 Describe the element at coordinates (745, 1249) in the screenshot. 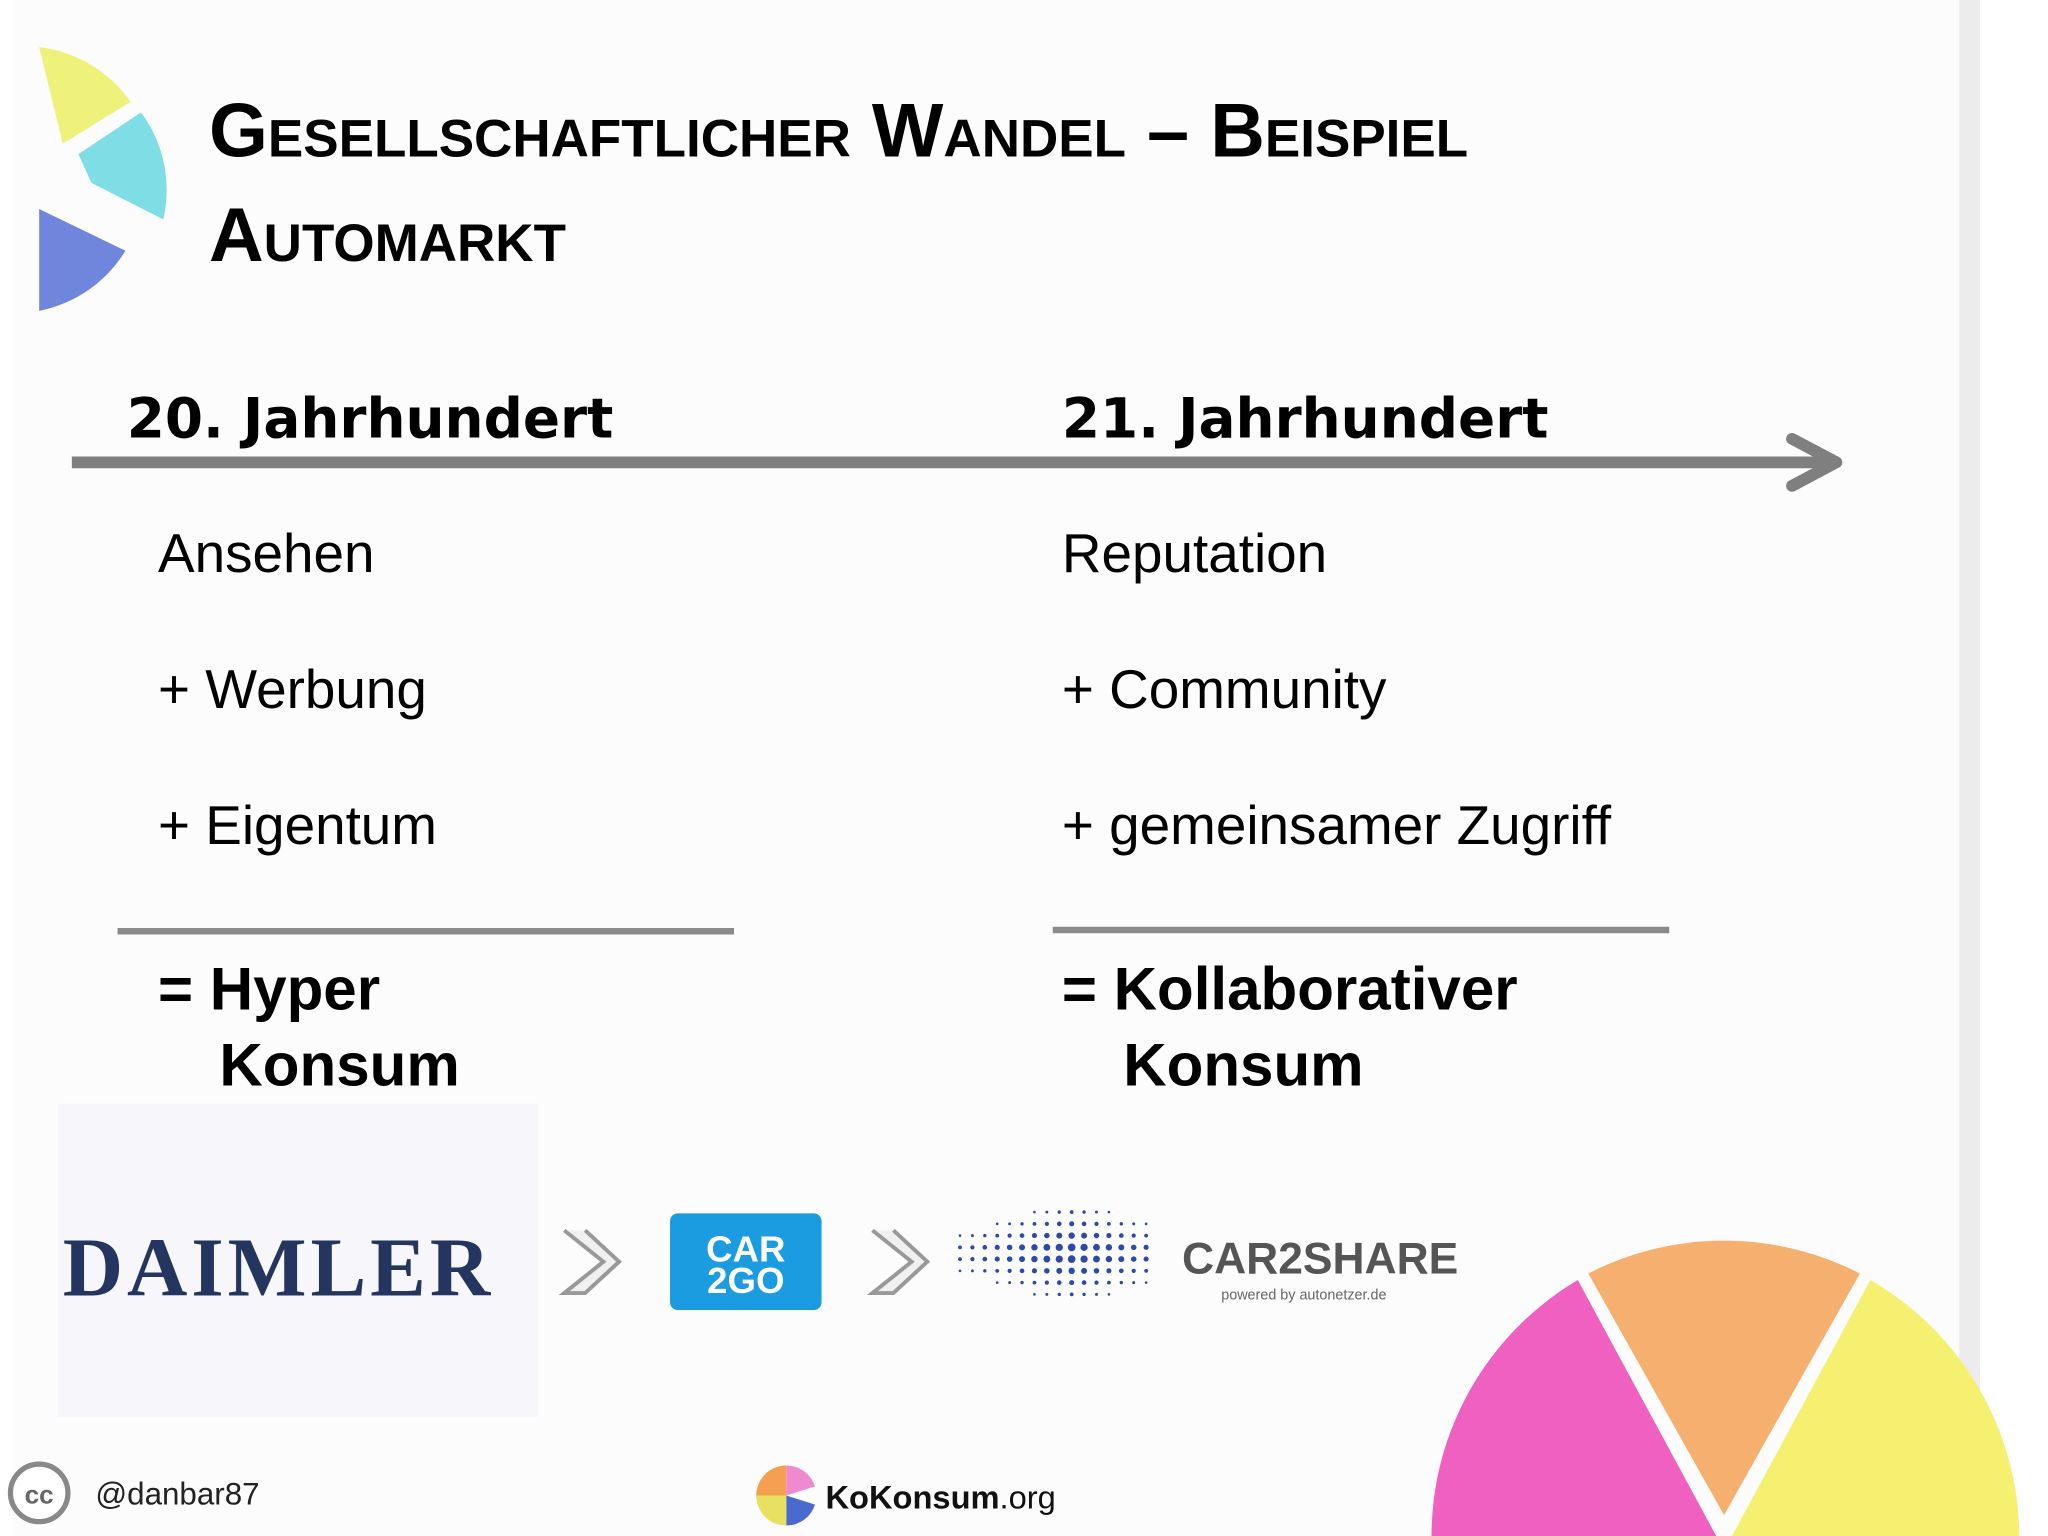

I see `car2go-text: CAR` at that location.